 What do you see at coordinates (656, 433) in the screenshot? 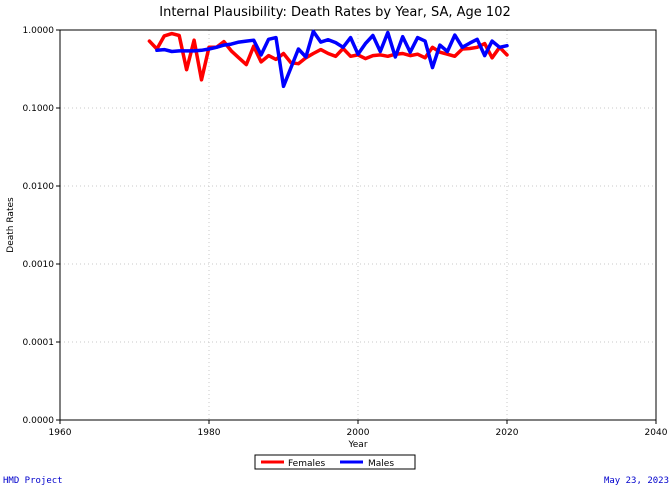
I see `x-tick-label: 2040` at bounding box center [656, 433].